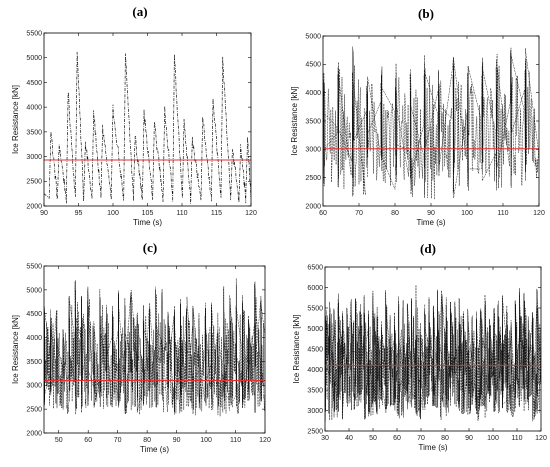 This screenshot has width=550, height=467. Describe the element at coordinates (428, 248) in the screenshot. I see `panel-label: (d)` at that location.